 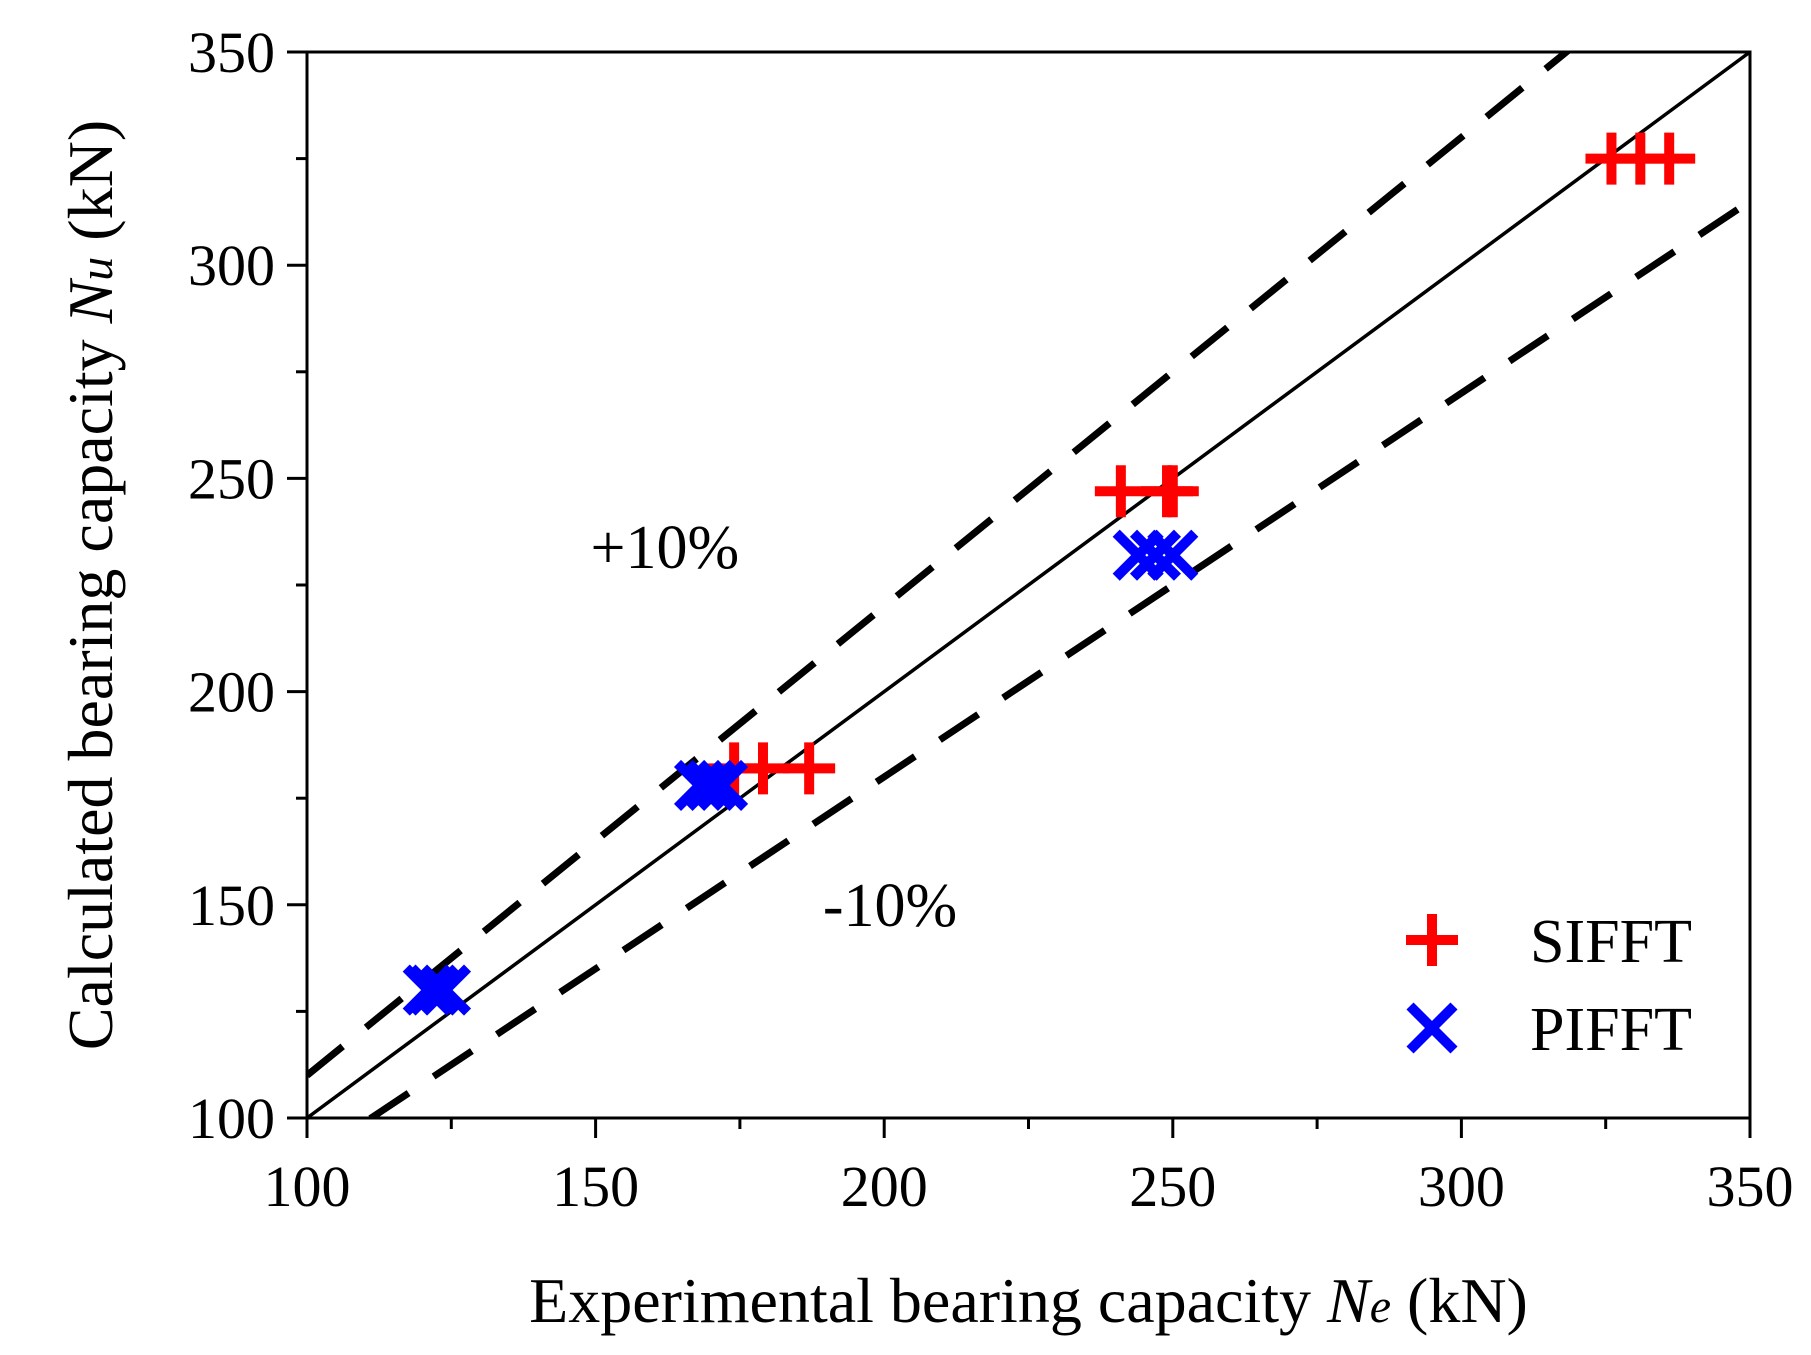 What do you see at coordinates (884, 1186) in the screenshot?
I see `x-tick-label: 200` at bounding box center [884, 1186].